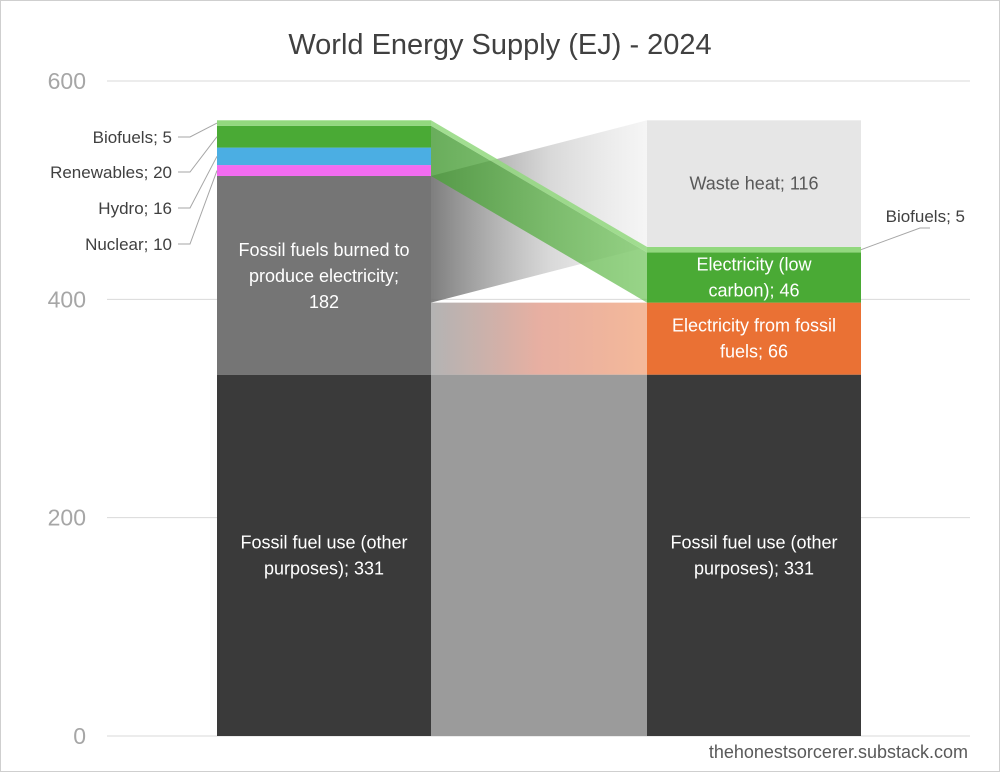  What do you see at coordinates (67, 408) in the screenshot?
I see `y-axis-ticks: 0 200 400 600` at bounding box center [67, 408].